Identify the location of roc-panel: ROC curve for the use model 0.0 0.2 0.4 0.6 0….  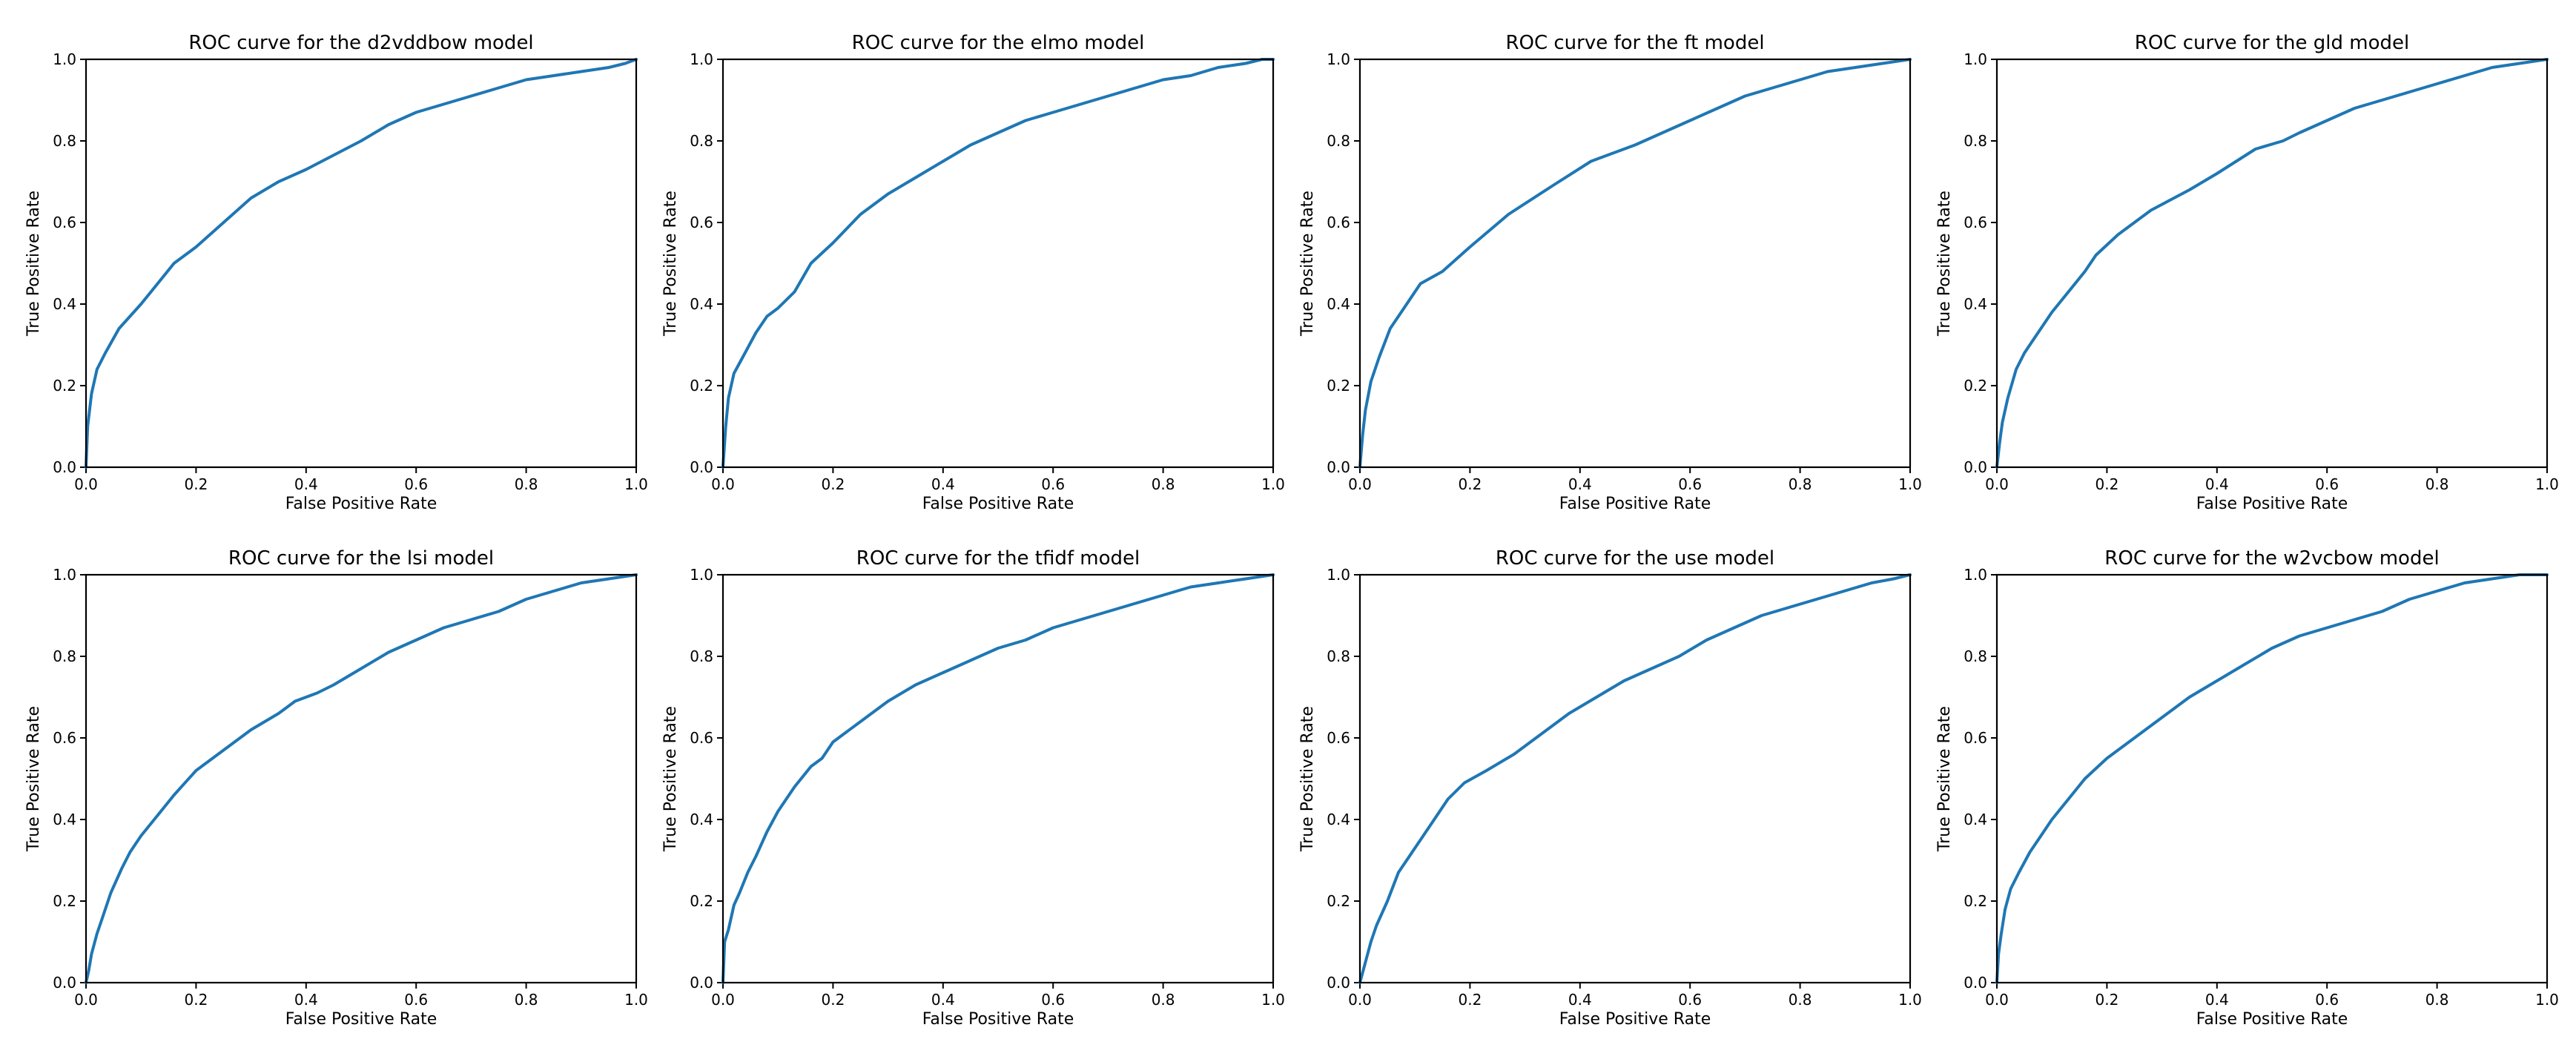
(1610, 788).